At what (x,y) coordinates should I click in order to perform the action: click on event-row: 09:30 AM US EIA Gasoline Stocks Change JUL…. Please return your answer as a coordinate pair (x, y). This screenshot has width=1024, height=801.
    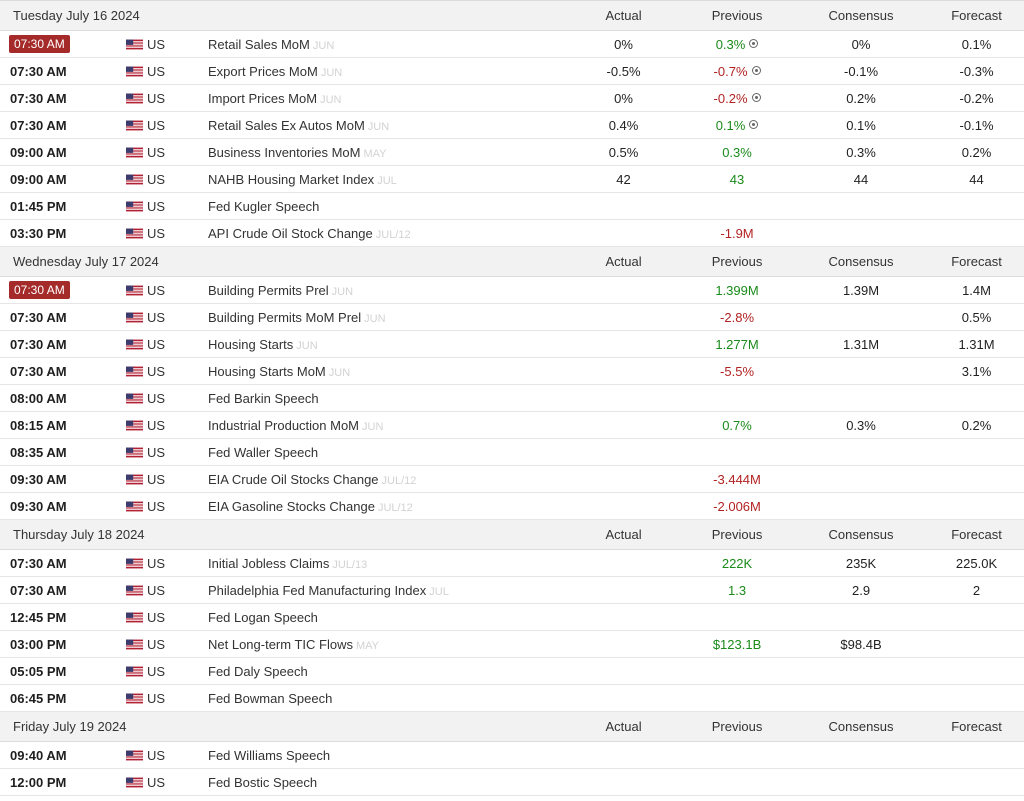
    Looking at the image, I should click on (512, 506).